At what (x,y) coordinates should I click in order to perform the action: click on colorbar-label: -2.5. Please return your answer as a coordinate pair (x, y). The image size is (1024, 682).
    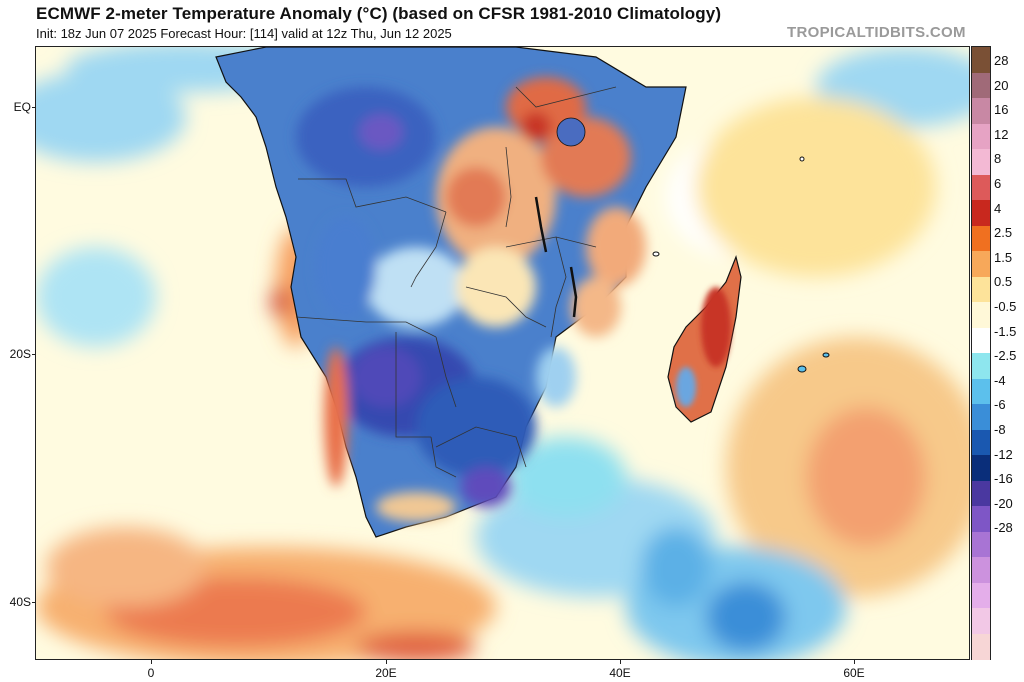
    Looking at the image, I should click on (1005, 356).